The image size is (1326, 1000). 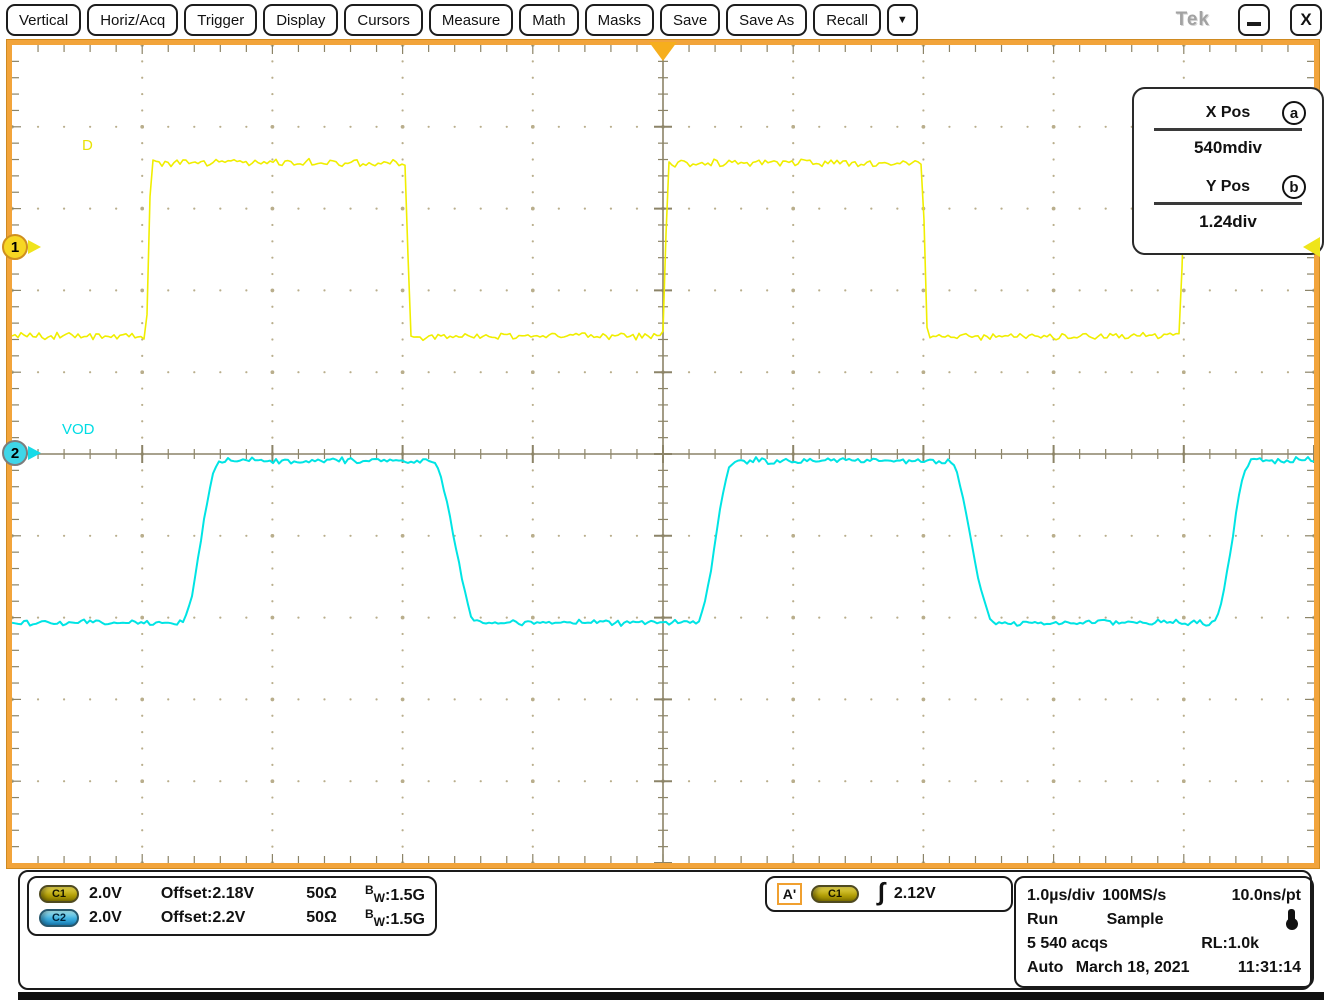 What do you see at coordinates (133, 20) in the screenshot?
I see `menu-button-horiz-acq: Horiz/Acq` at bounding box center [133, 20].